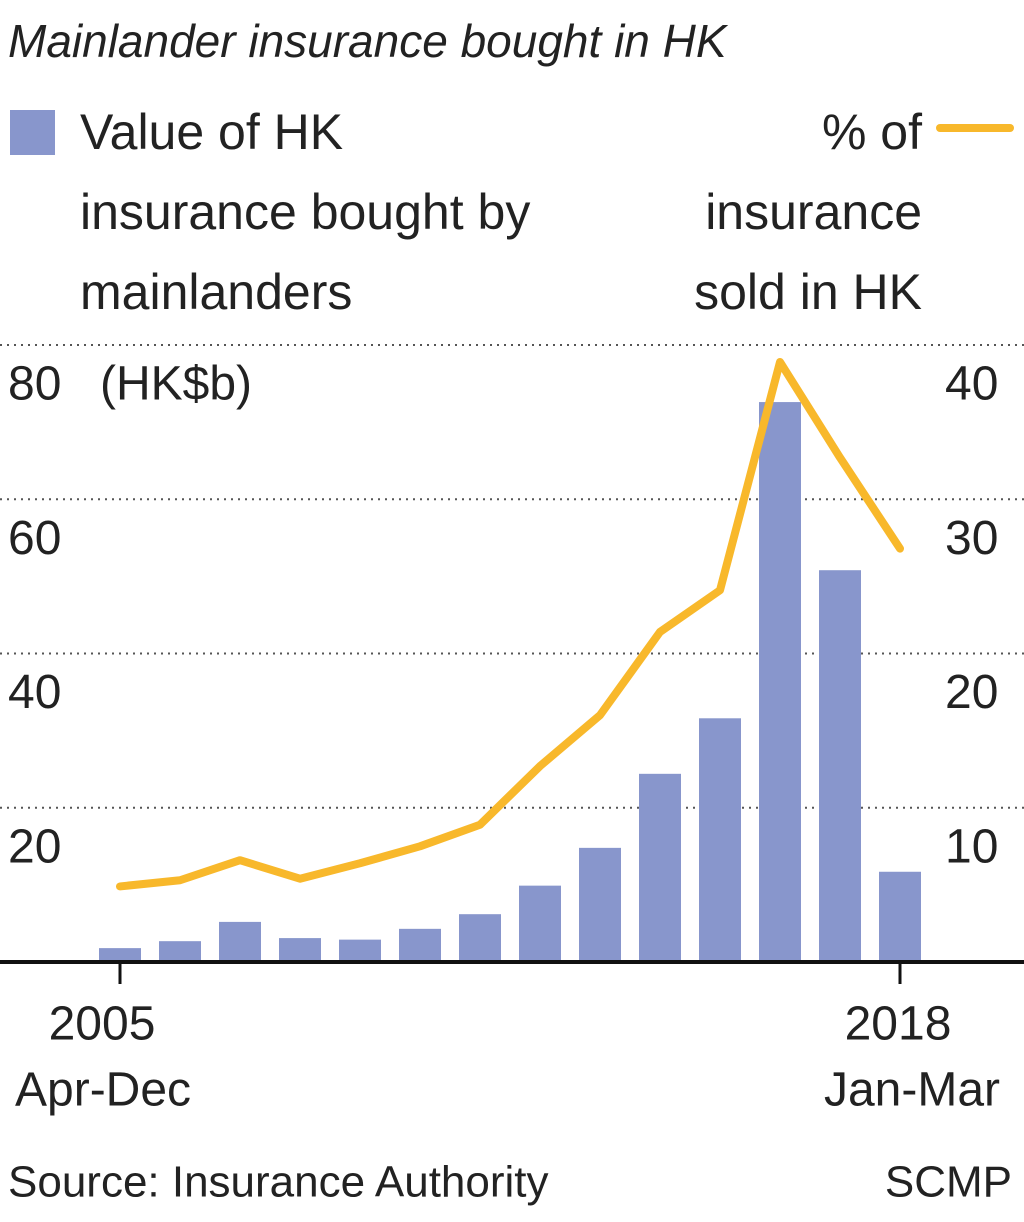 The height and width of the screenshot is (1222, 1024). I want to click on chart-title: Mainlander insurance bought in HK, so click(368, 41).